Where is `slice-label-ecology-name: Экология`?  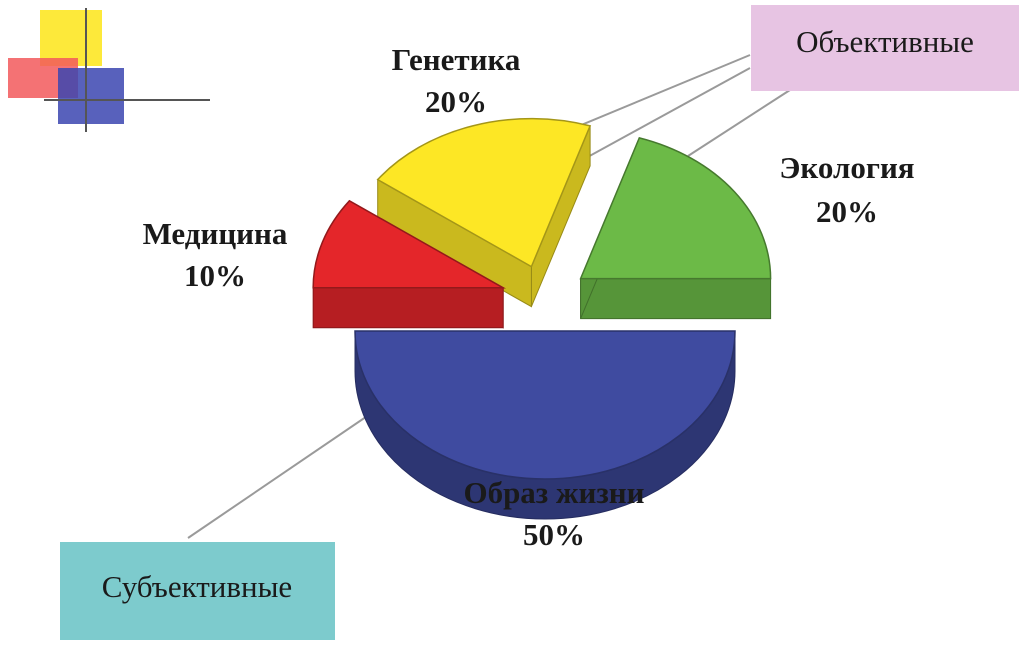 slice-label-ecology-name: Экология is located at coordinates (846, 167).